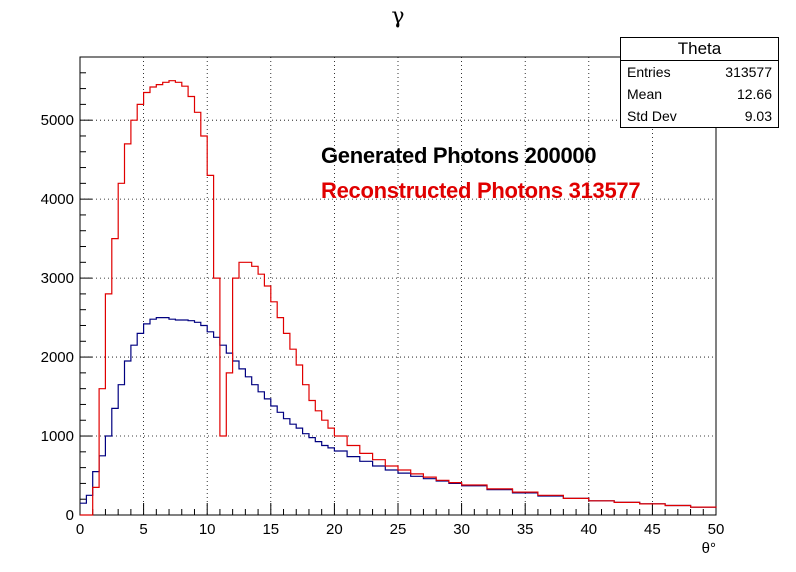 This screenshot has width=796, height=572. I want to click on legend-reconstructed: Reconstructed Photons 313577, so click(481, 190).